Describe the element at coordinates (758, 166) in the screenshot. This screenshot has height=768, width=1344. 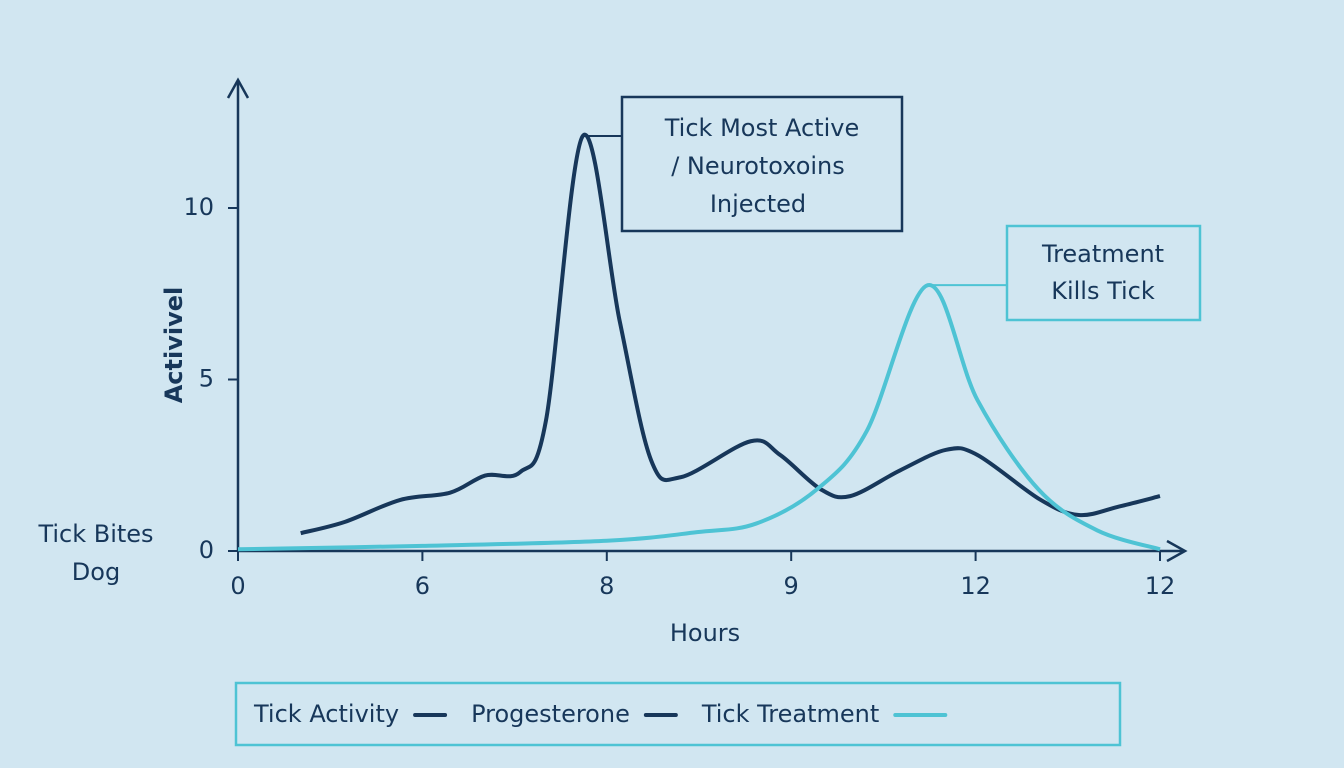
I see `annotation-text: / Neurotoxoins` at that location.